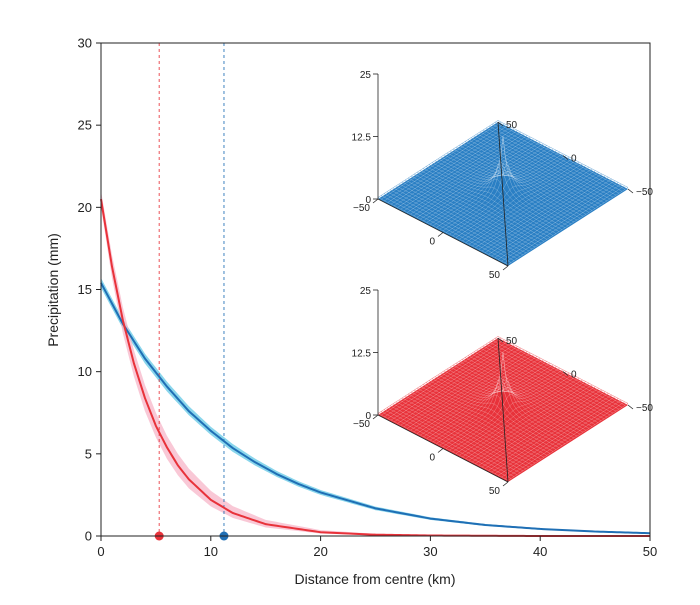  I want to click on x-tick-label: 50, so click(650, 551).